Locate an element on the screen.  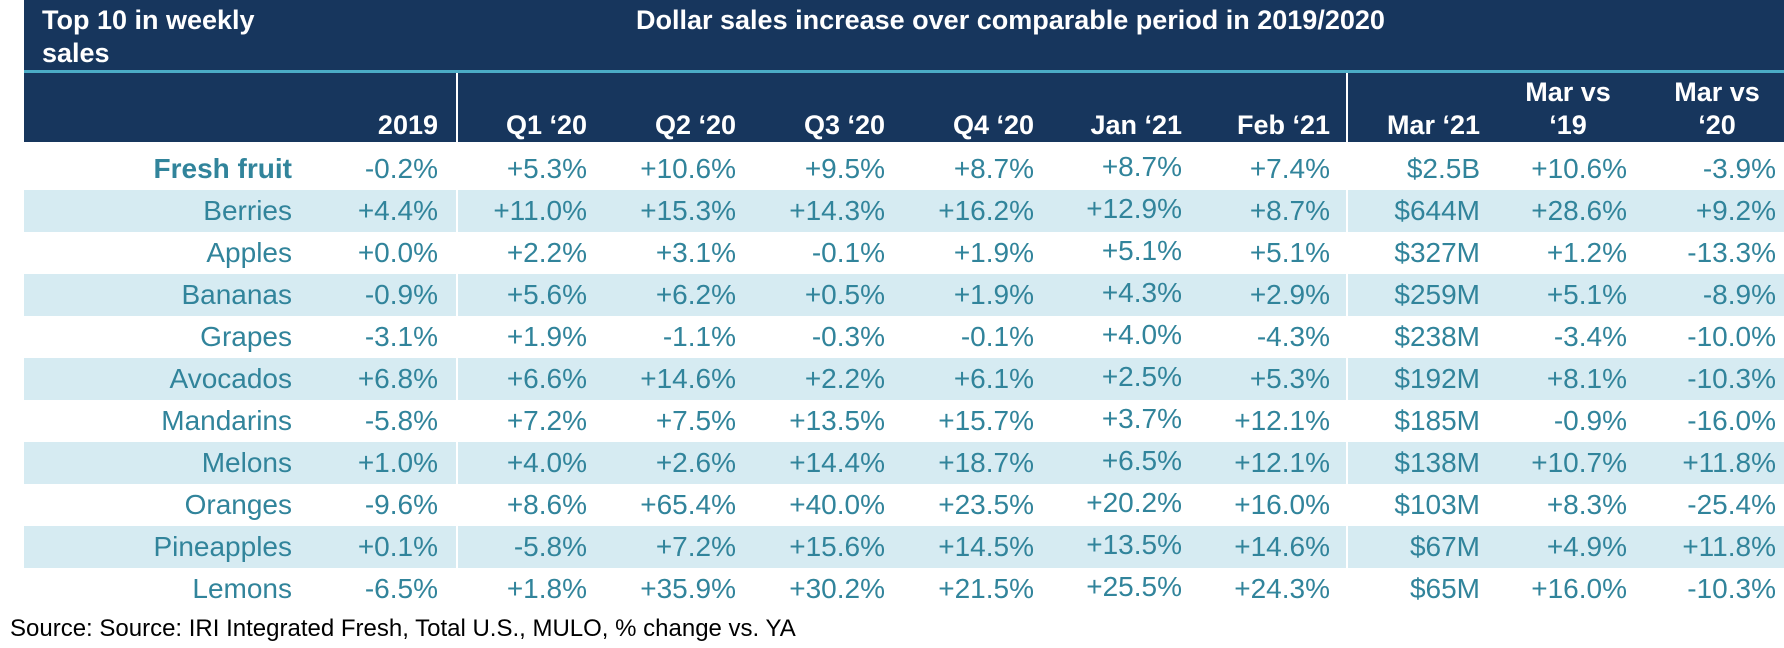
row-label: Lemons is located at coordinates (242, 588).